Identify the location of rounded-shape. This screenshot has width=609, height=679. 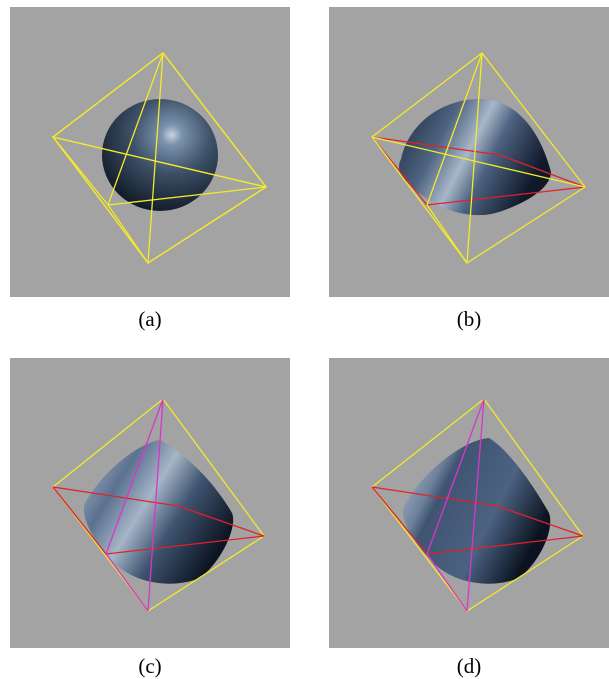
(158, 512).